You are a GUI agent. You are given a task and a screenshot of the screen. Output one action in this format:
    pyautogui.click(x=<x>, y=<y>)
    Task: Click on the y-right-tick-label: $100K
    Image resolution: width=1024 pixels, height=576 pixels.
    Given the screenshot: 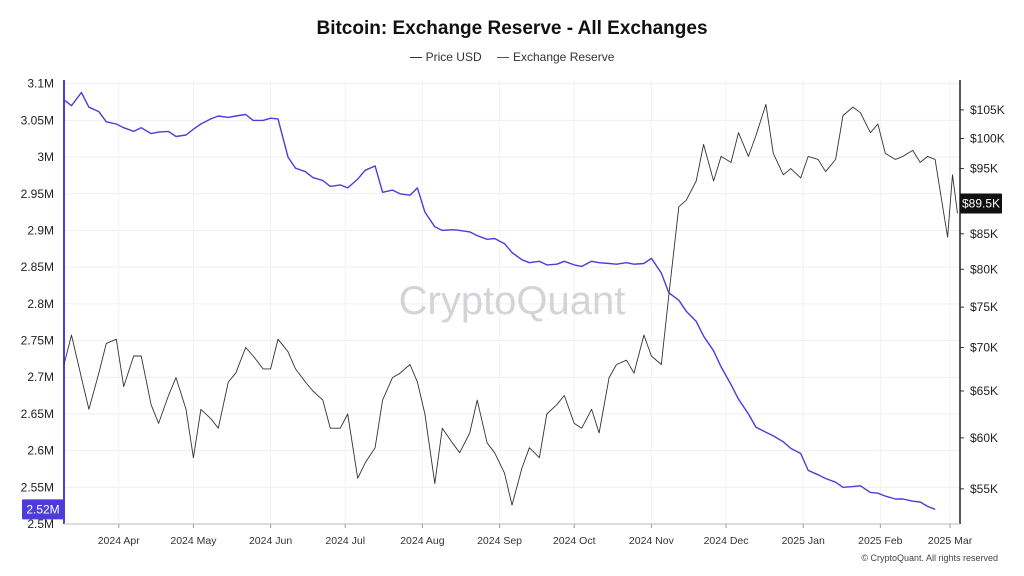 What is the action you would take?
    pyautogui.click(x=987, y=139)
    